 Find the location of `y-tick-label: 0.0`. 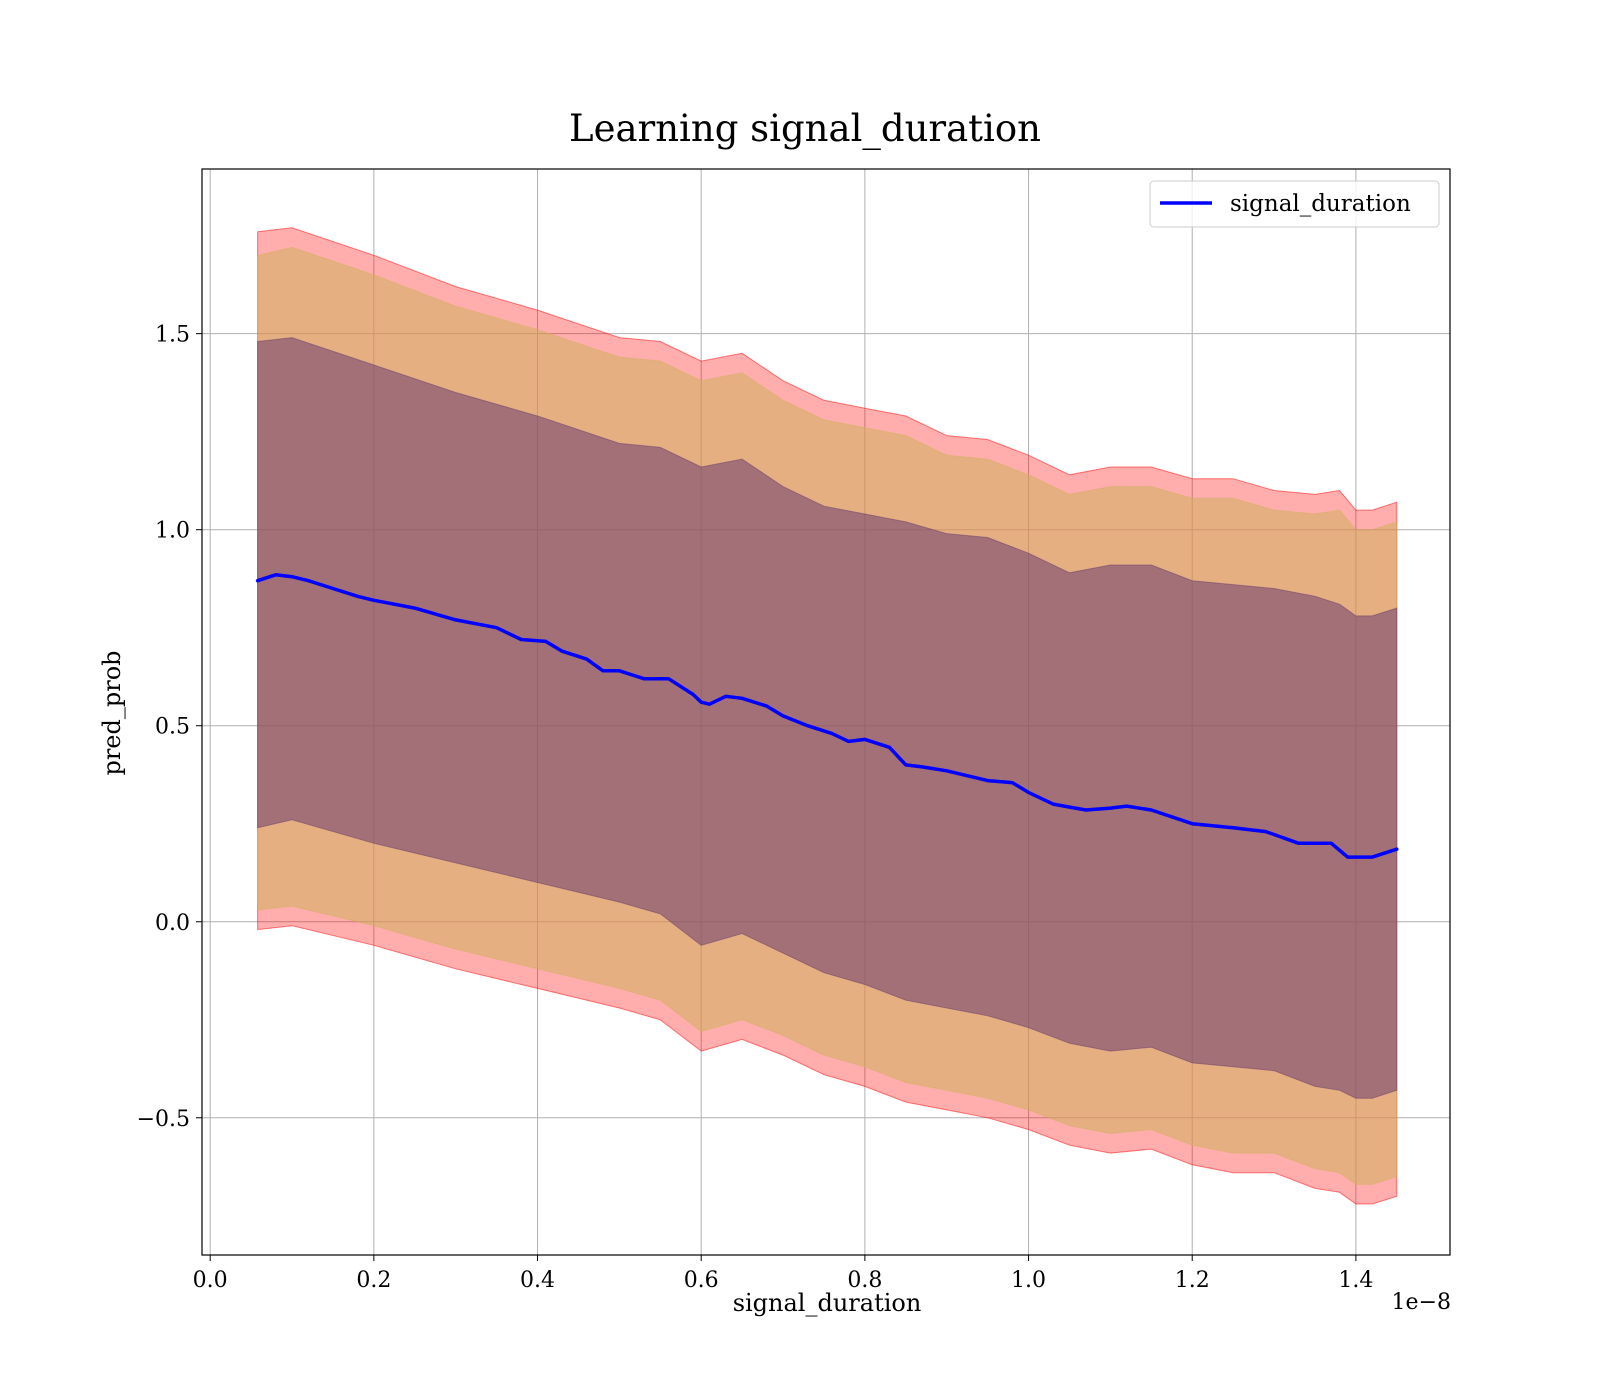

y-tick-label: 0.0 is located at coordinates (172, 923).